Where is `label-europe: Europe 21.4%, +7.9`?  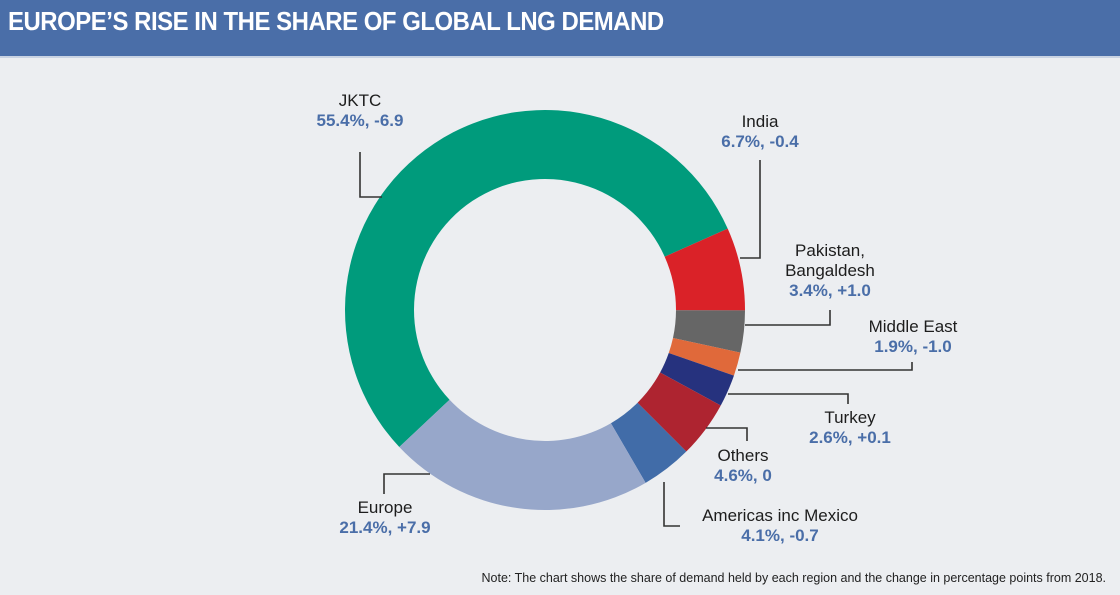
label-europe: Europe 21.4%, +7.9 is located at coordinates (385, 518).